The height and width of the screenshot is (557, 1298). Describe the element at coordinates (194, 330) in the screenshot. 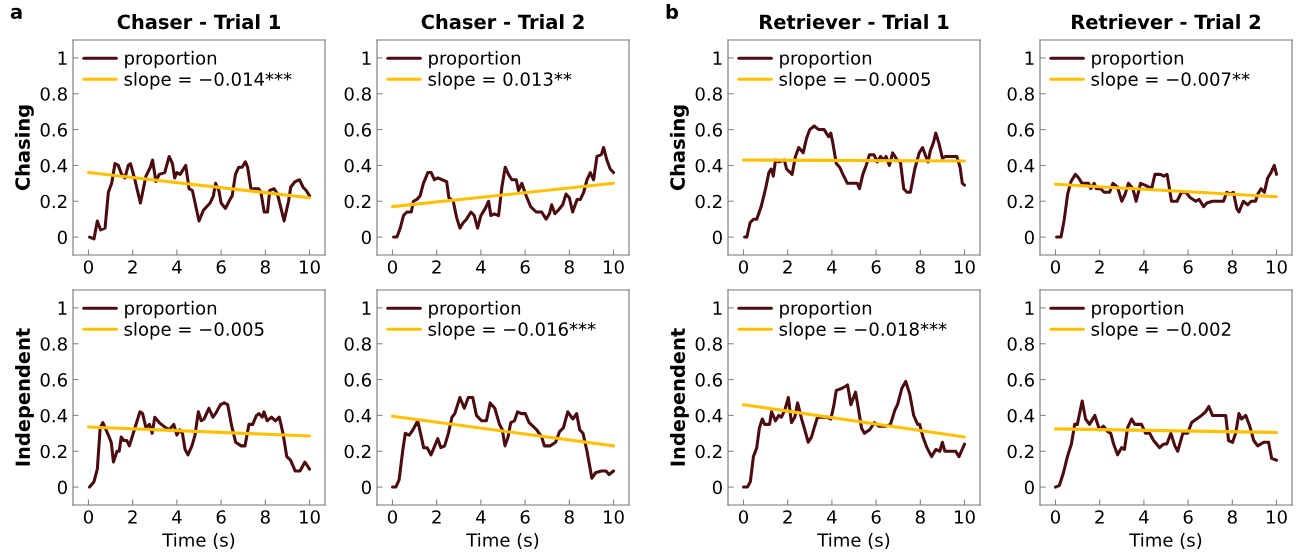

I see `legend-label: slope = −0.005` at that location.